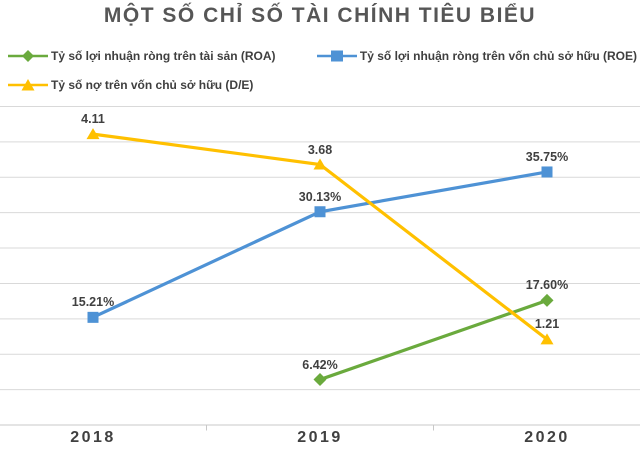 The width and height of the screenshot is (640, 466). What do you see at coordinates (320, 196) in the screenshot?
I see `data-label: 30.13%` at bounding box center [320, 196].